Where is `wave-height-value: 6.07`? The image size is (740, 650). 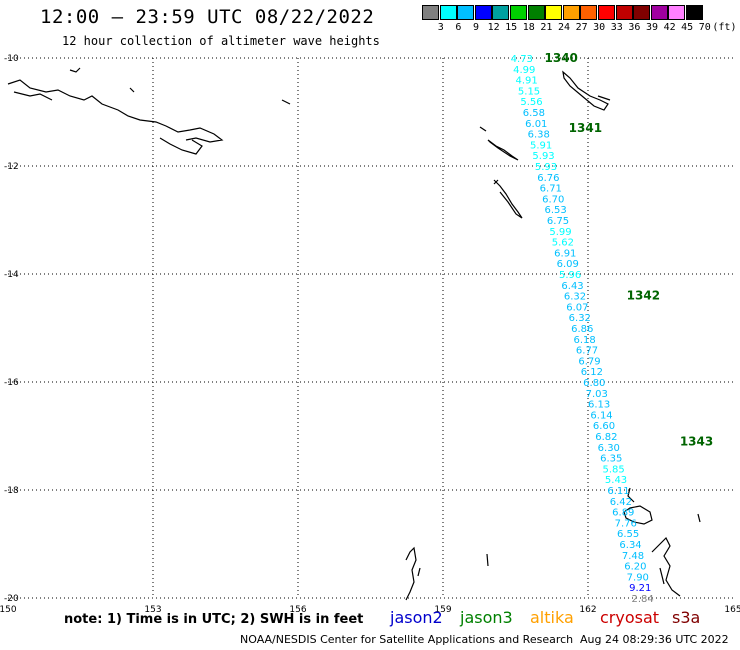 wave-height-value: 6.07 is located at coordinates (577, 307).